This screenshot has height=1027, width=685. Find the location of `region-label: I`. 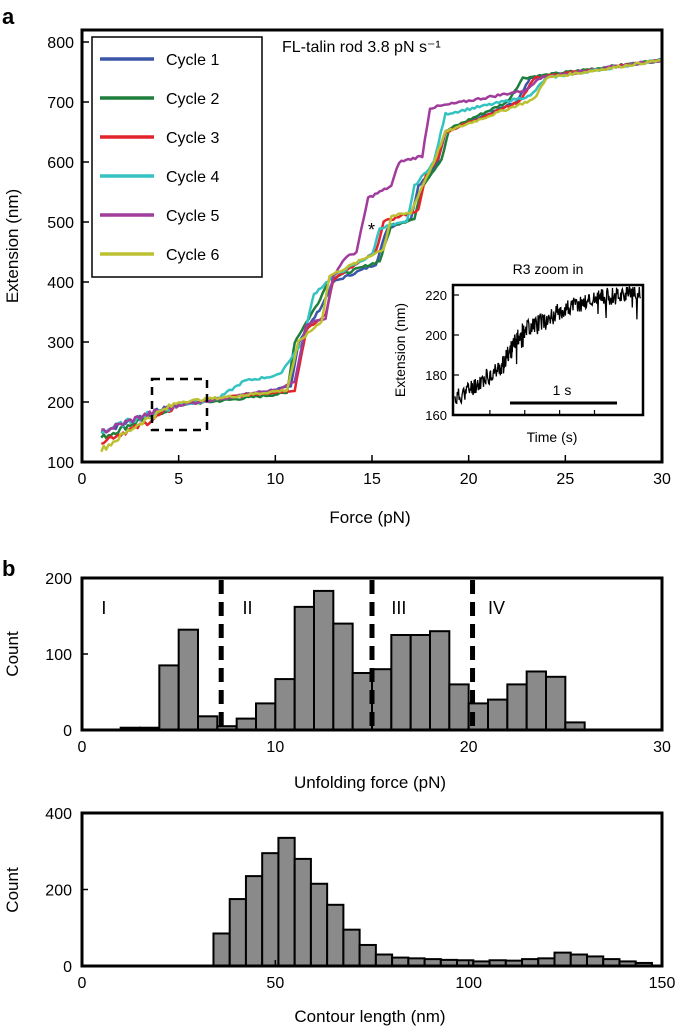

region-label: I is located at coordinates (103, 608).